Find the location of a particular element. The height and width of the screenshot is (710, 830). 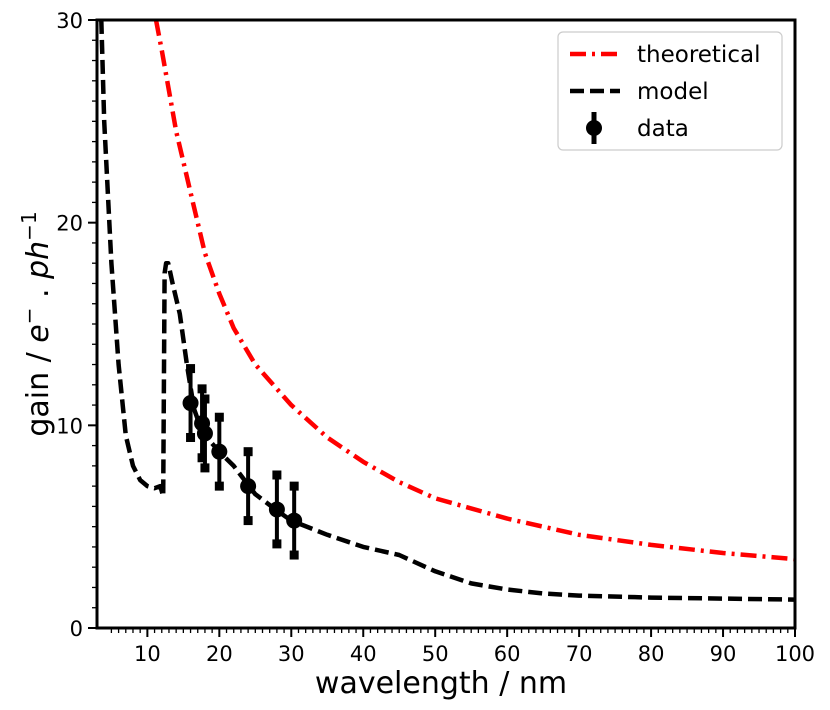

x-tick-label: 50 is located at coordinates (435, 654).